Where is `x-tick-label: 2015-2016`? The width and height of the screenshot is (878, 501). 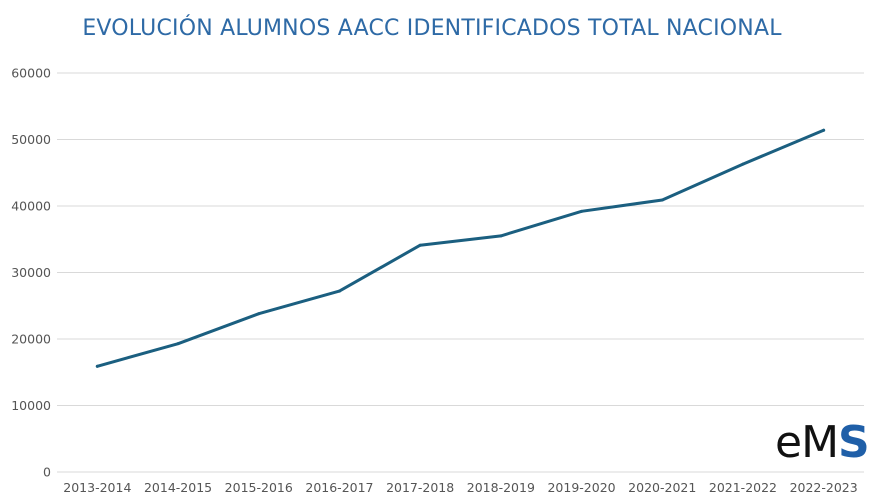
x-tick-label: 2015-2016 is located at coordinates (259, 487).